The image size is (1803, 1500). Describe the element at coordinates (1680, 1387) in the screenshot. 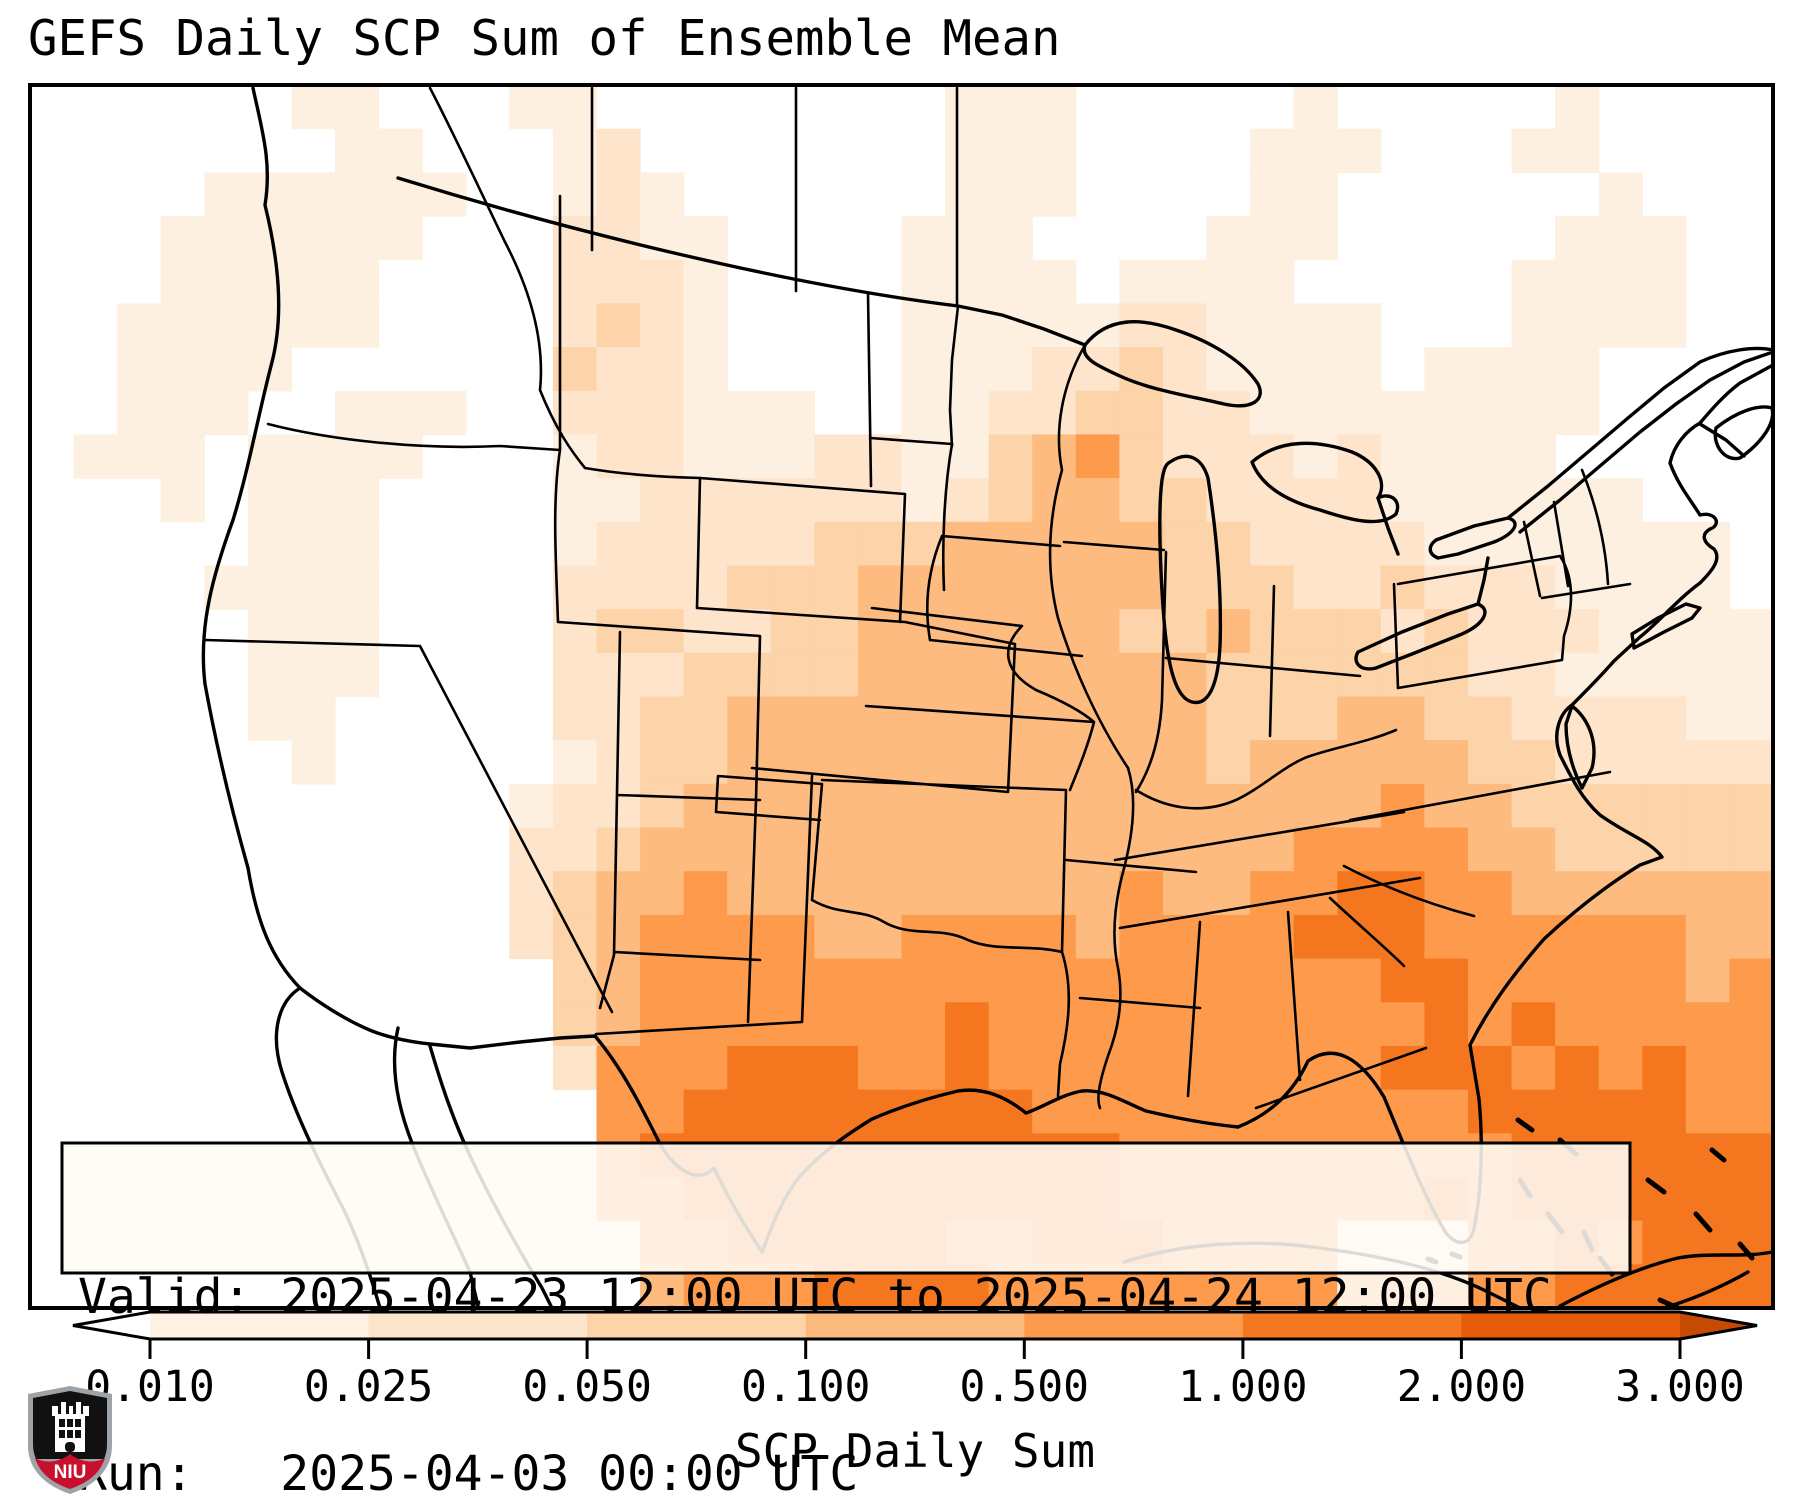

I see `colorbar-tick-label: 3.000` at that location.